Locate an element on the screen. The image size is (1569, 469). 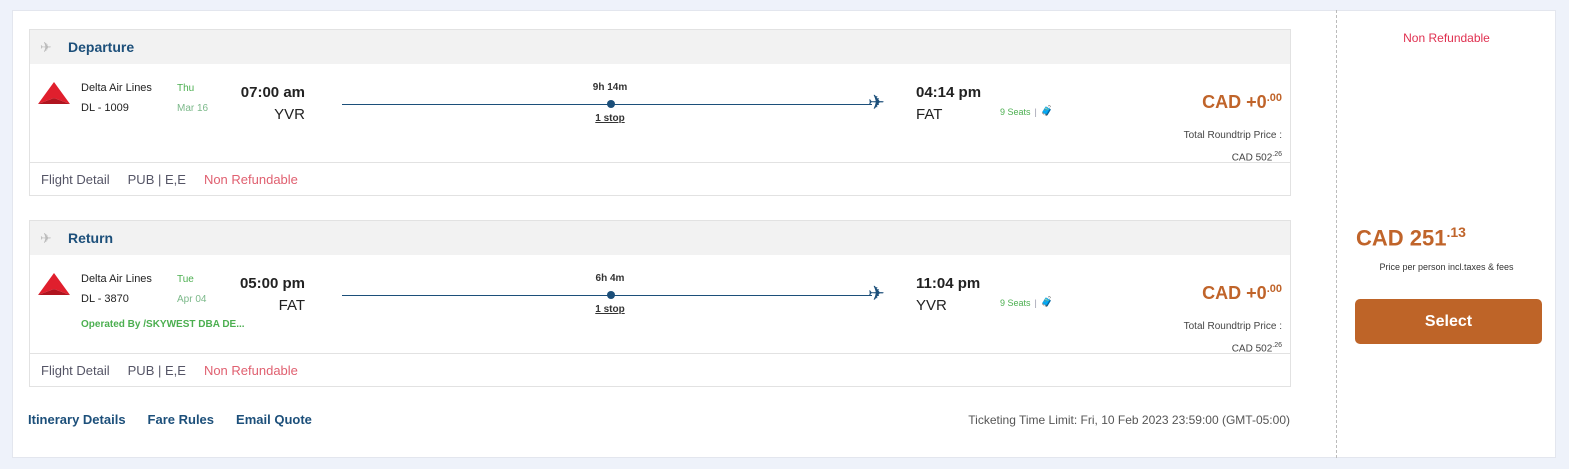
flight-number: DL - 3870 is located at coordinates (105, 299).